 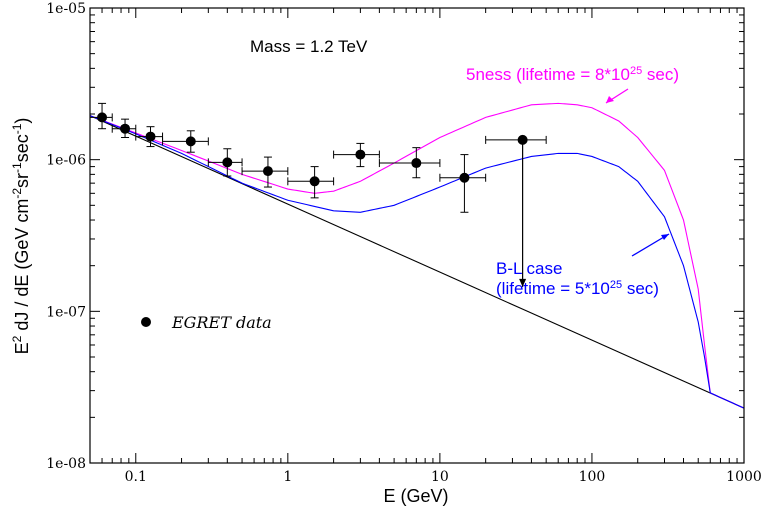 What do you see at coordinates (440, 477) in the screenshot?
I see `x-tick-label: 10` at bounding box center [440, 477].